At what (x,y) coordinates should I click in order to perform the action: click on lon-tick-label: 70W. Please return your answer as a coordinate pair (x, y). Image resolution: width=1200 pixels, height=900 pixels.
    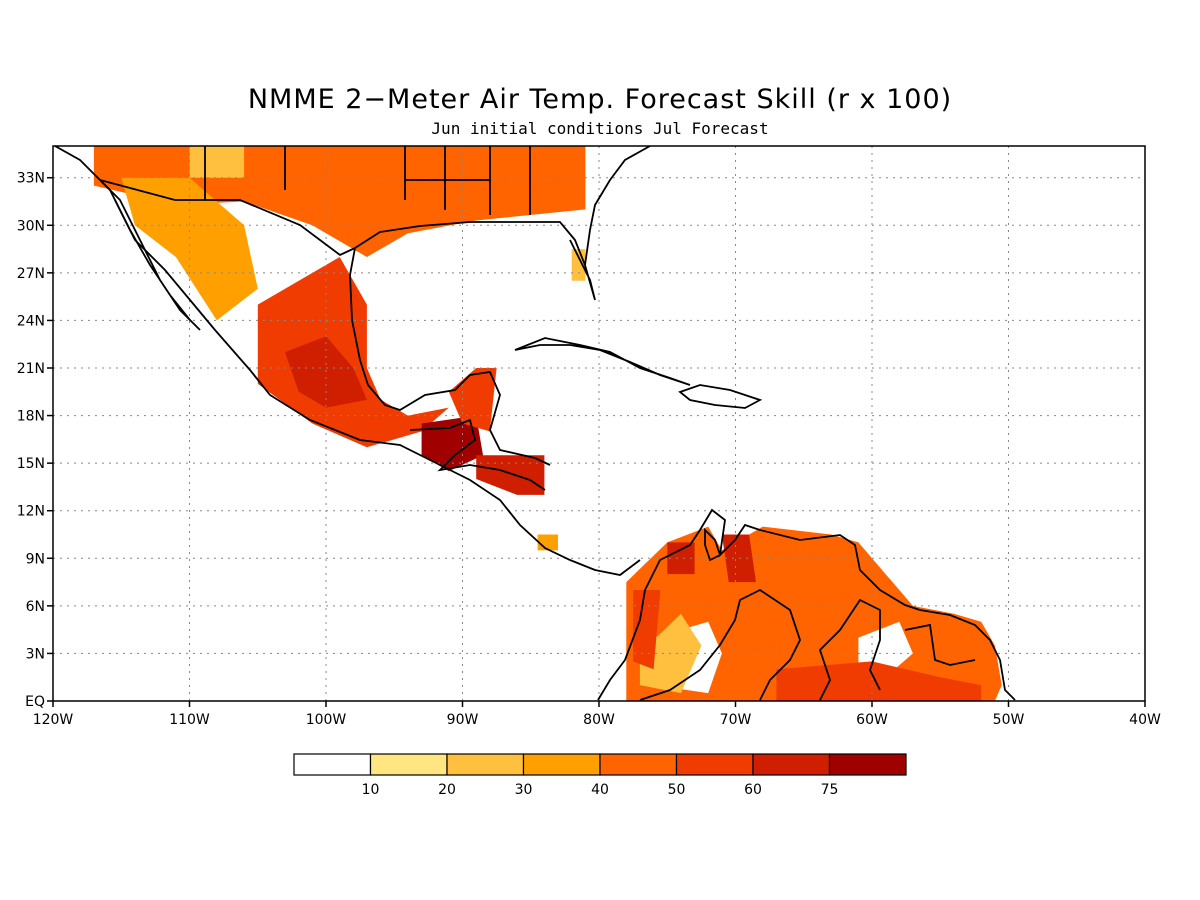
    Looking at the image, I should click on (736, 720).